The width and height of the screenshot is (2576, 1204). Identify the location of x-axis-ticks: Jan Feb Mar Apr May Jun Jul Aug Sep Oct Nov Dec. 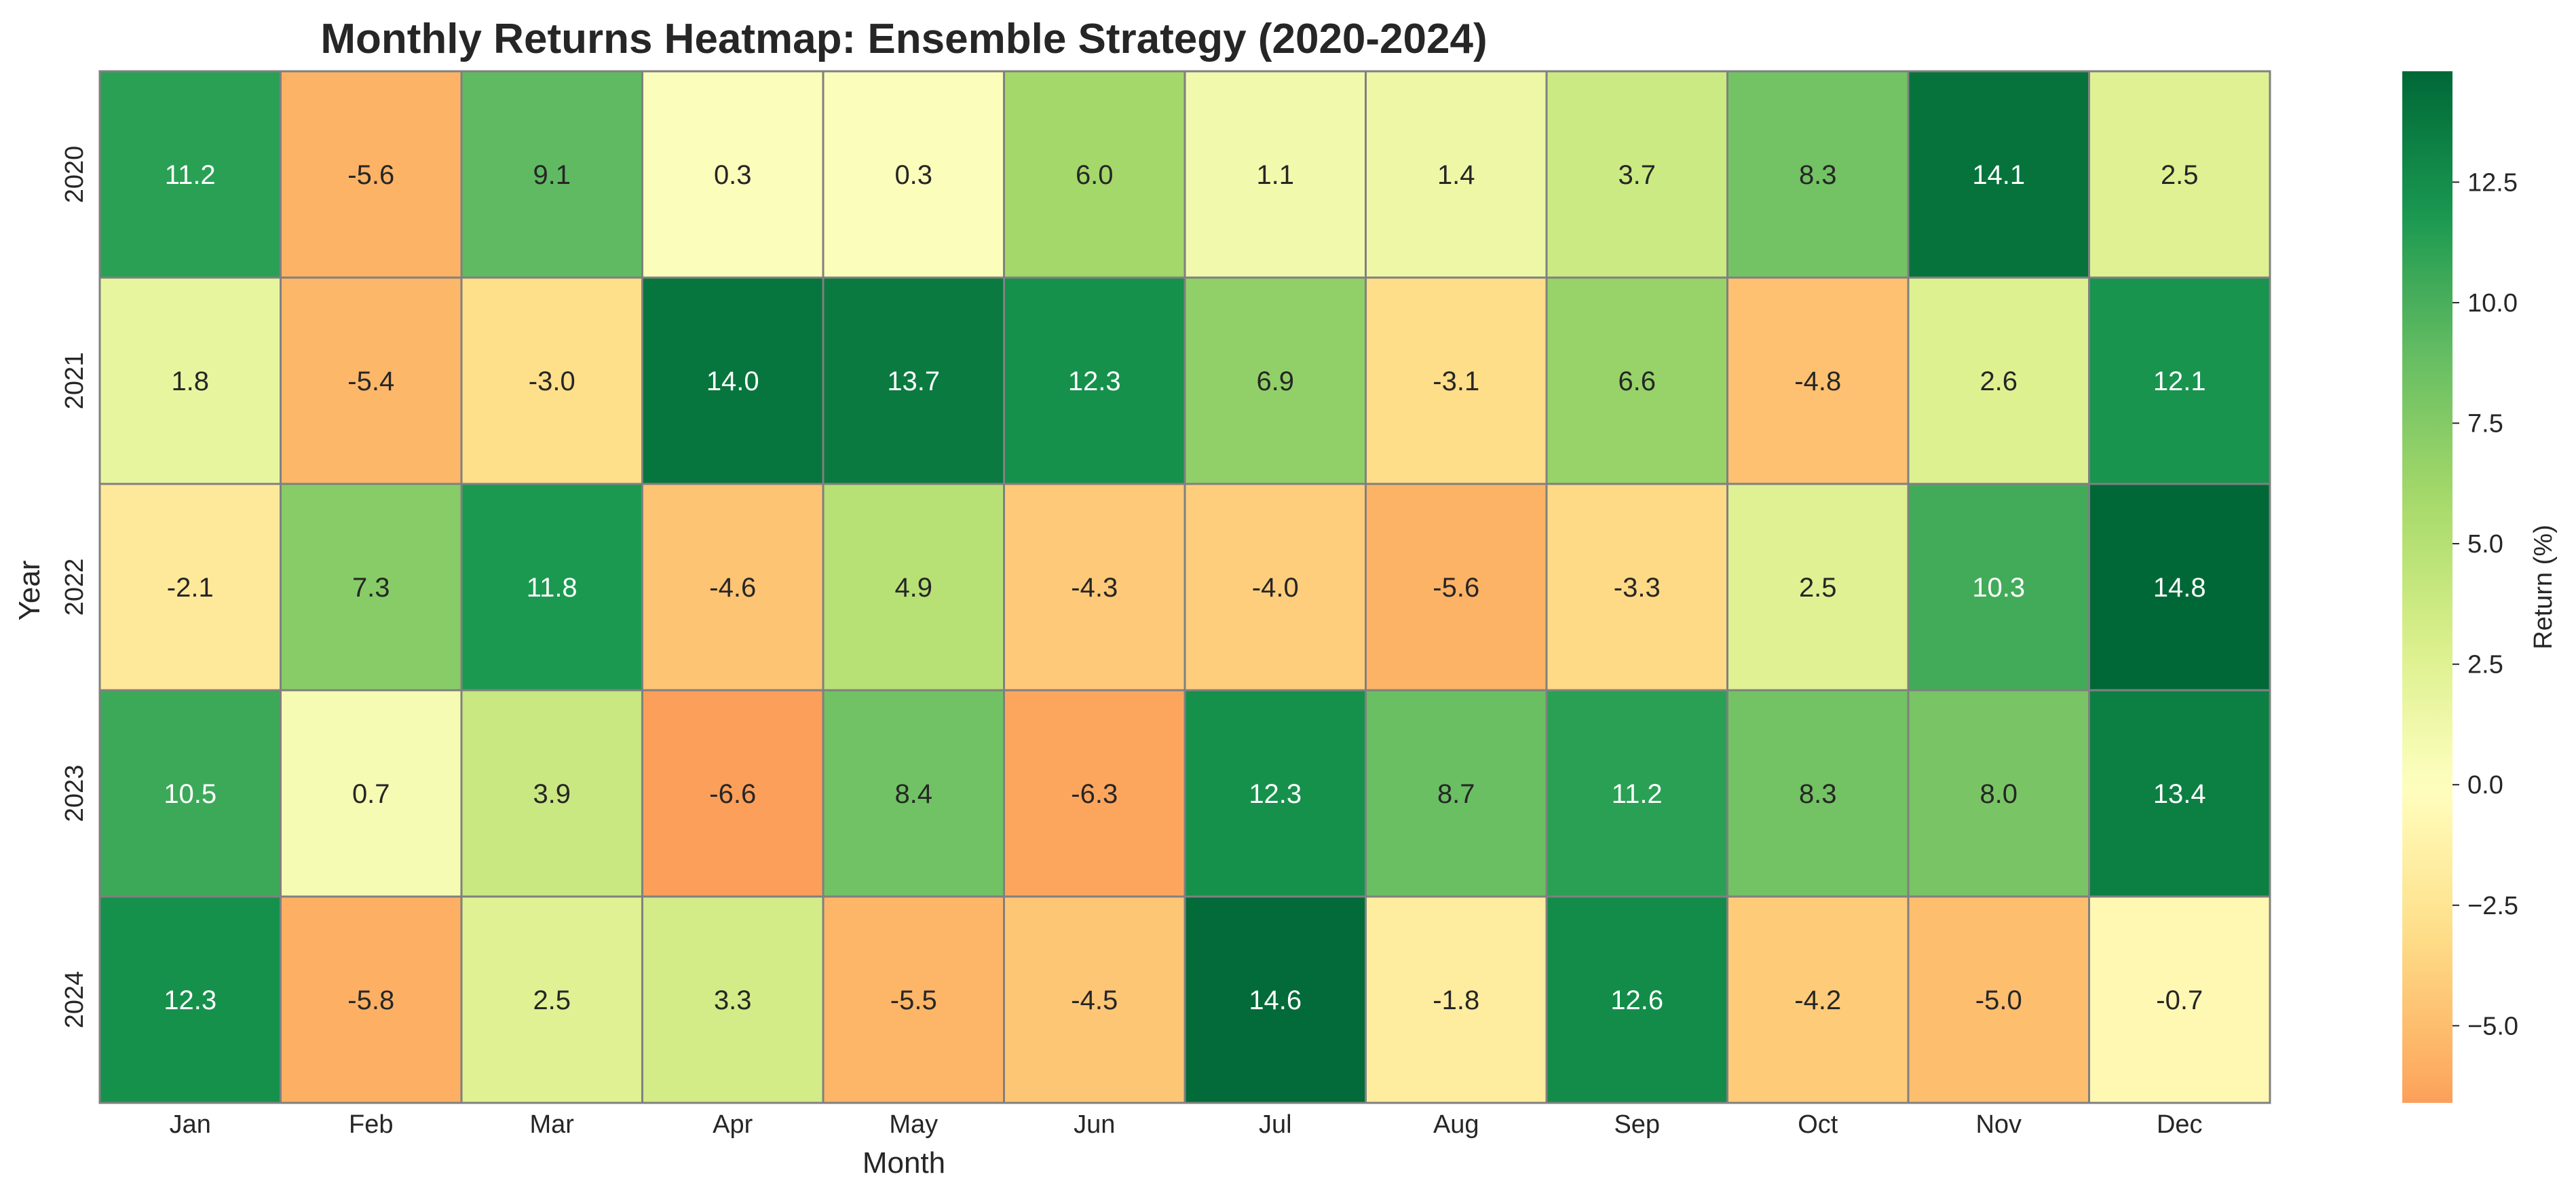
(1186, 1124).